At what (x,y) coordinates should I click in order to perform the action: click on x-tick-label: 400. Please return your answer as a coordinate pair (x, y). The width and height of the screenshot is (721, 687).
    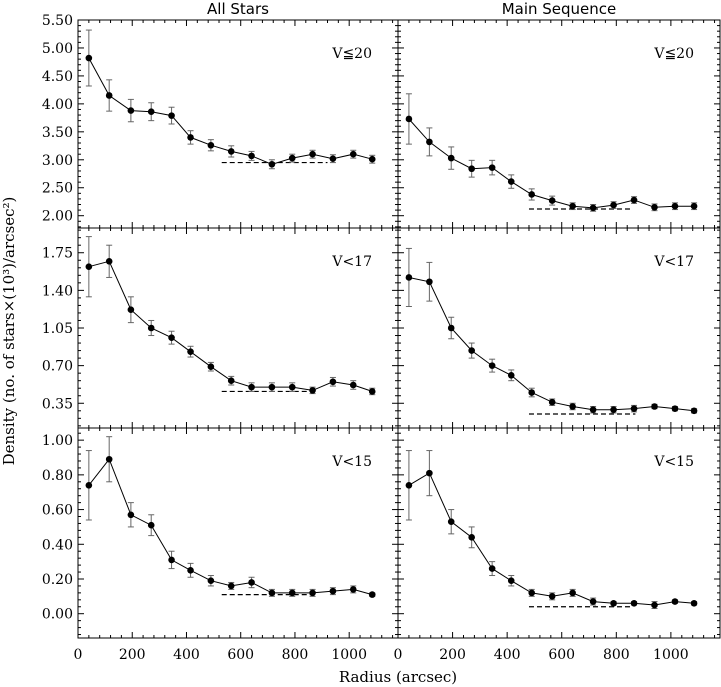
    Looking at the image, I should click on (186, 655).